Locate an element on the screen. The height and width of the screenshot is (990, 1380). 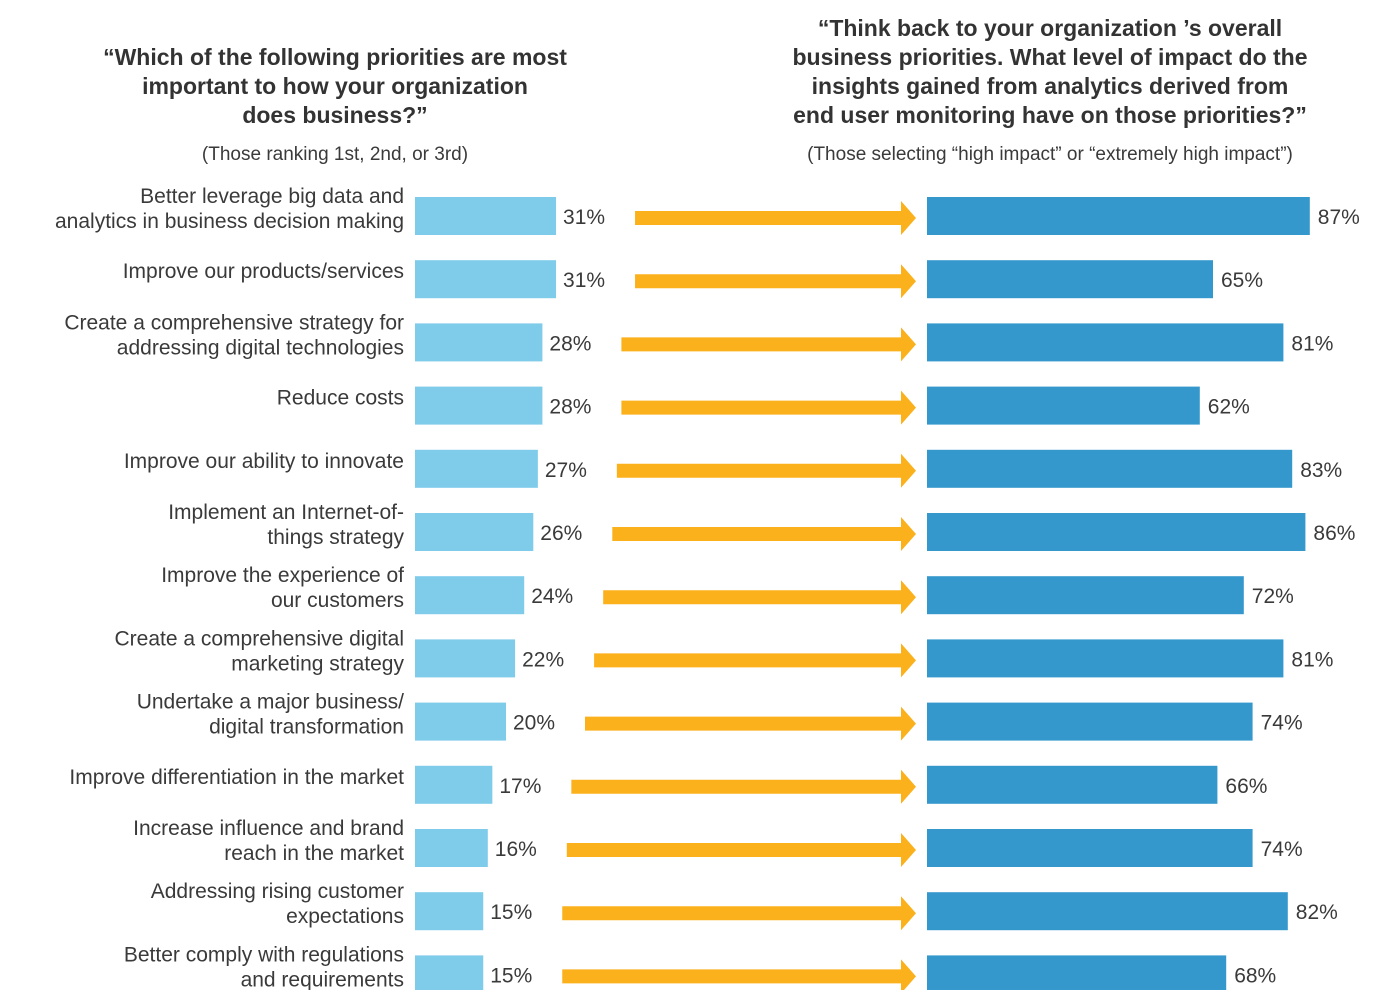
right-value-label: 72% is located at coordinates (1273, 596).